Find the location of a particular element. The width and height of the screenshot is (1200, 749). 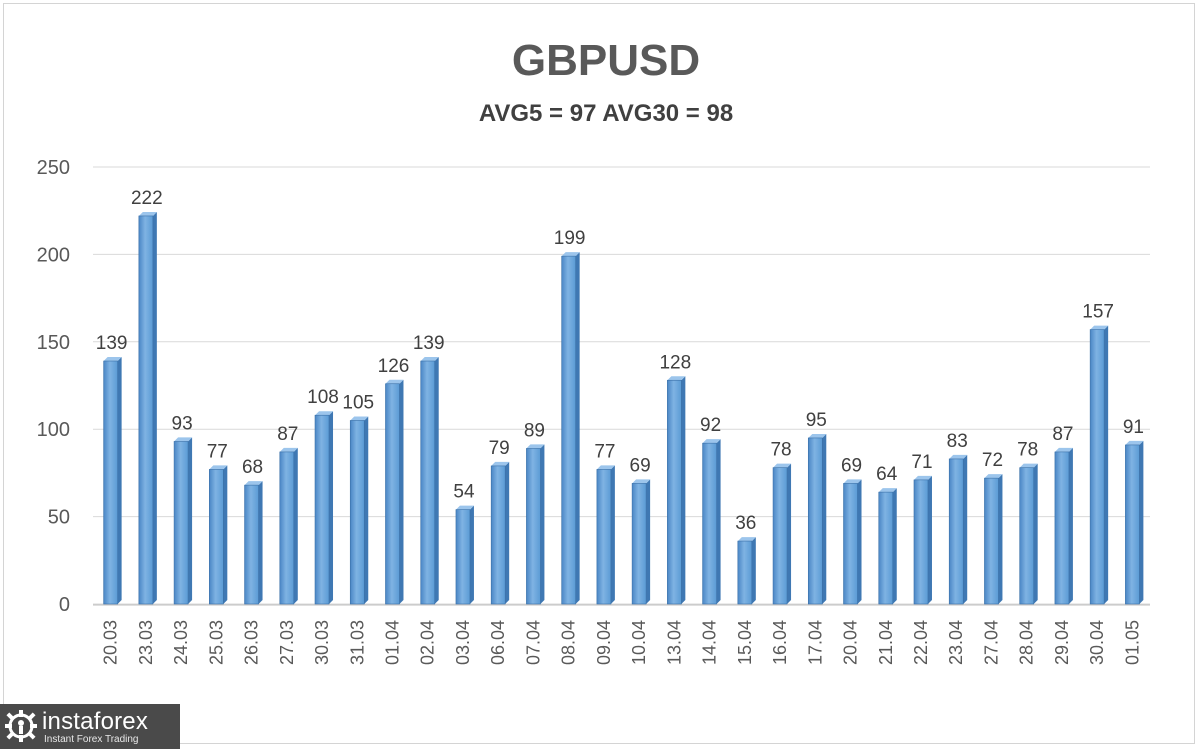

x-tick-label: 24.03 is located at coordinates (181, 642).